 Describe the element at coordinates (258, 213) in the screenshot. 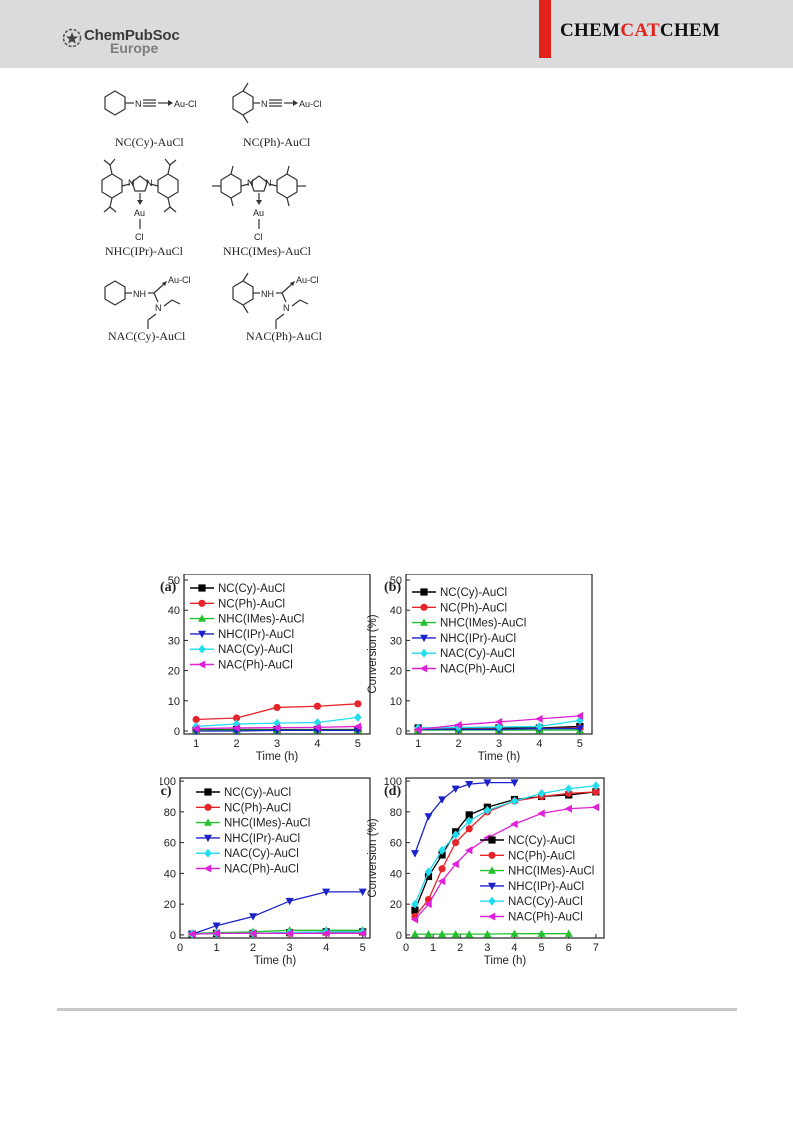

I see `atom-label: Au` at that location.